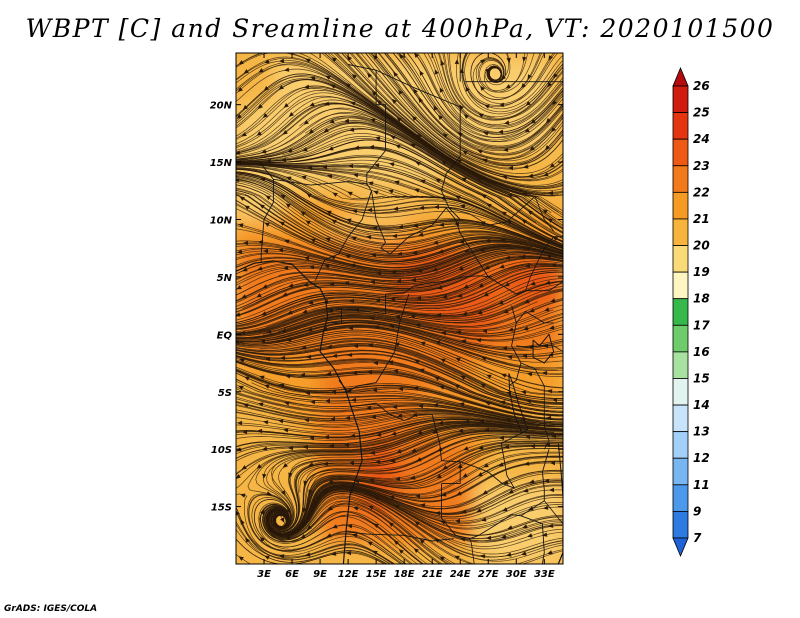 The width and height of the screenshot is (800, 618). Describe the element at coordinates (534, 317) in the screenshot. I see `border-uganda` at that location.